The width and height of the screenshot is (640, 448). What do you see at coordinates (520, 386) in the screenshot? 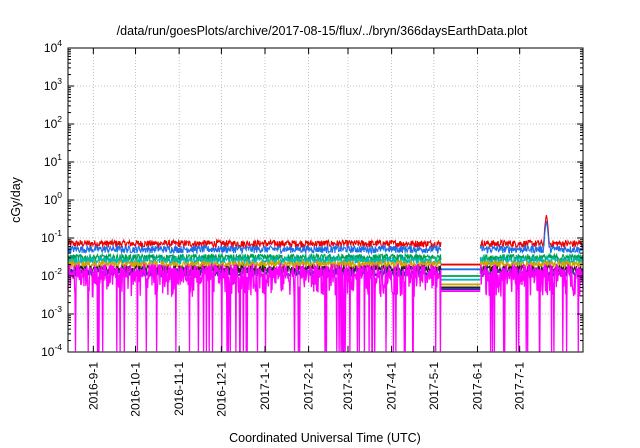
I see `x-tick-label: 2017-7-1` at bounding box center [520, 386].